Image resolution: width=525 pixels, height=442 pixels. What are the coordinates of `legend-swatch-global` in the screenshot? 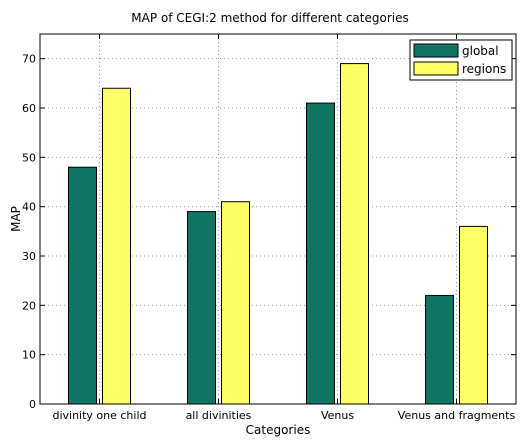 It's located at (436, 50).